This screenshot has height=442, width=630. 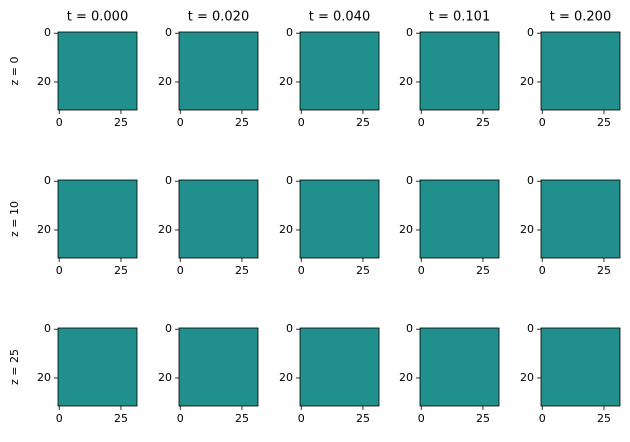 I want to click on column-title: t = 0.040, so click(x=339, y=17).